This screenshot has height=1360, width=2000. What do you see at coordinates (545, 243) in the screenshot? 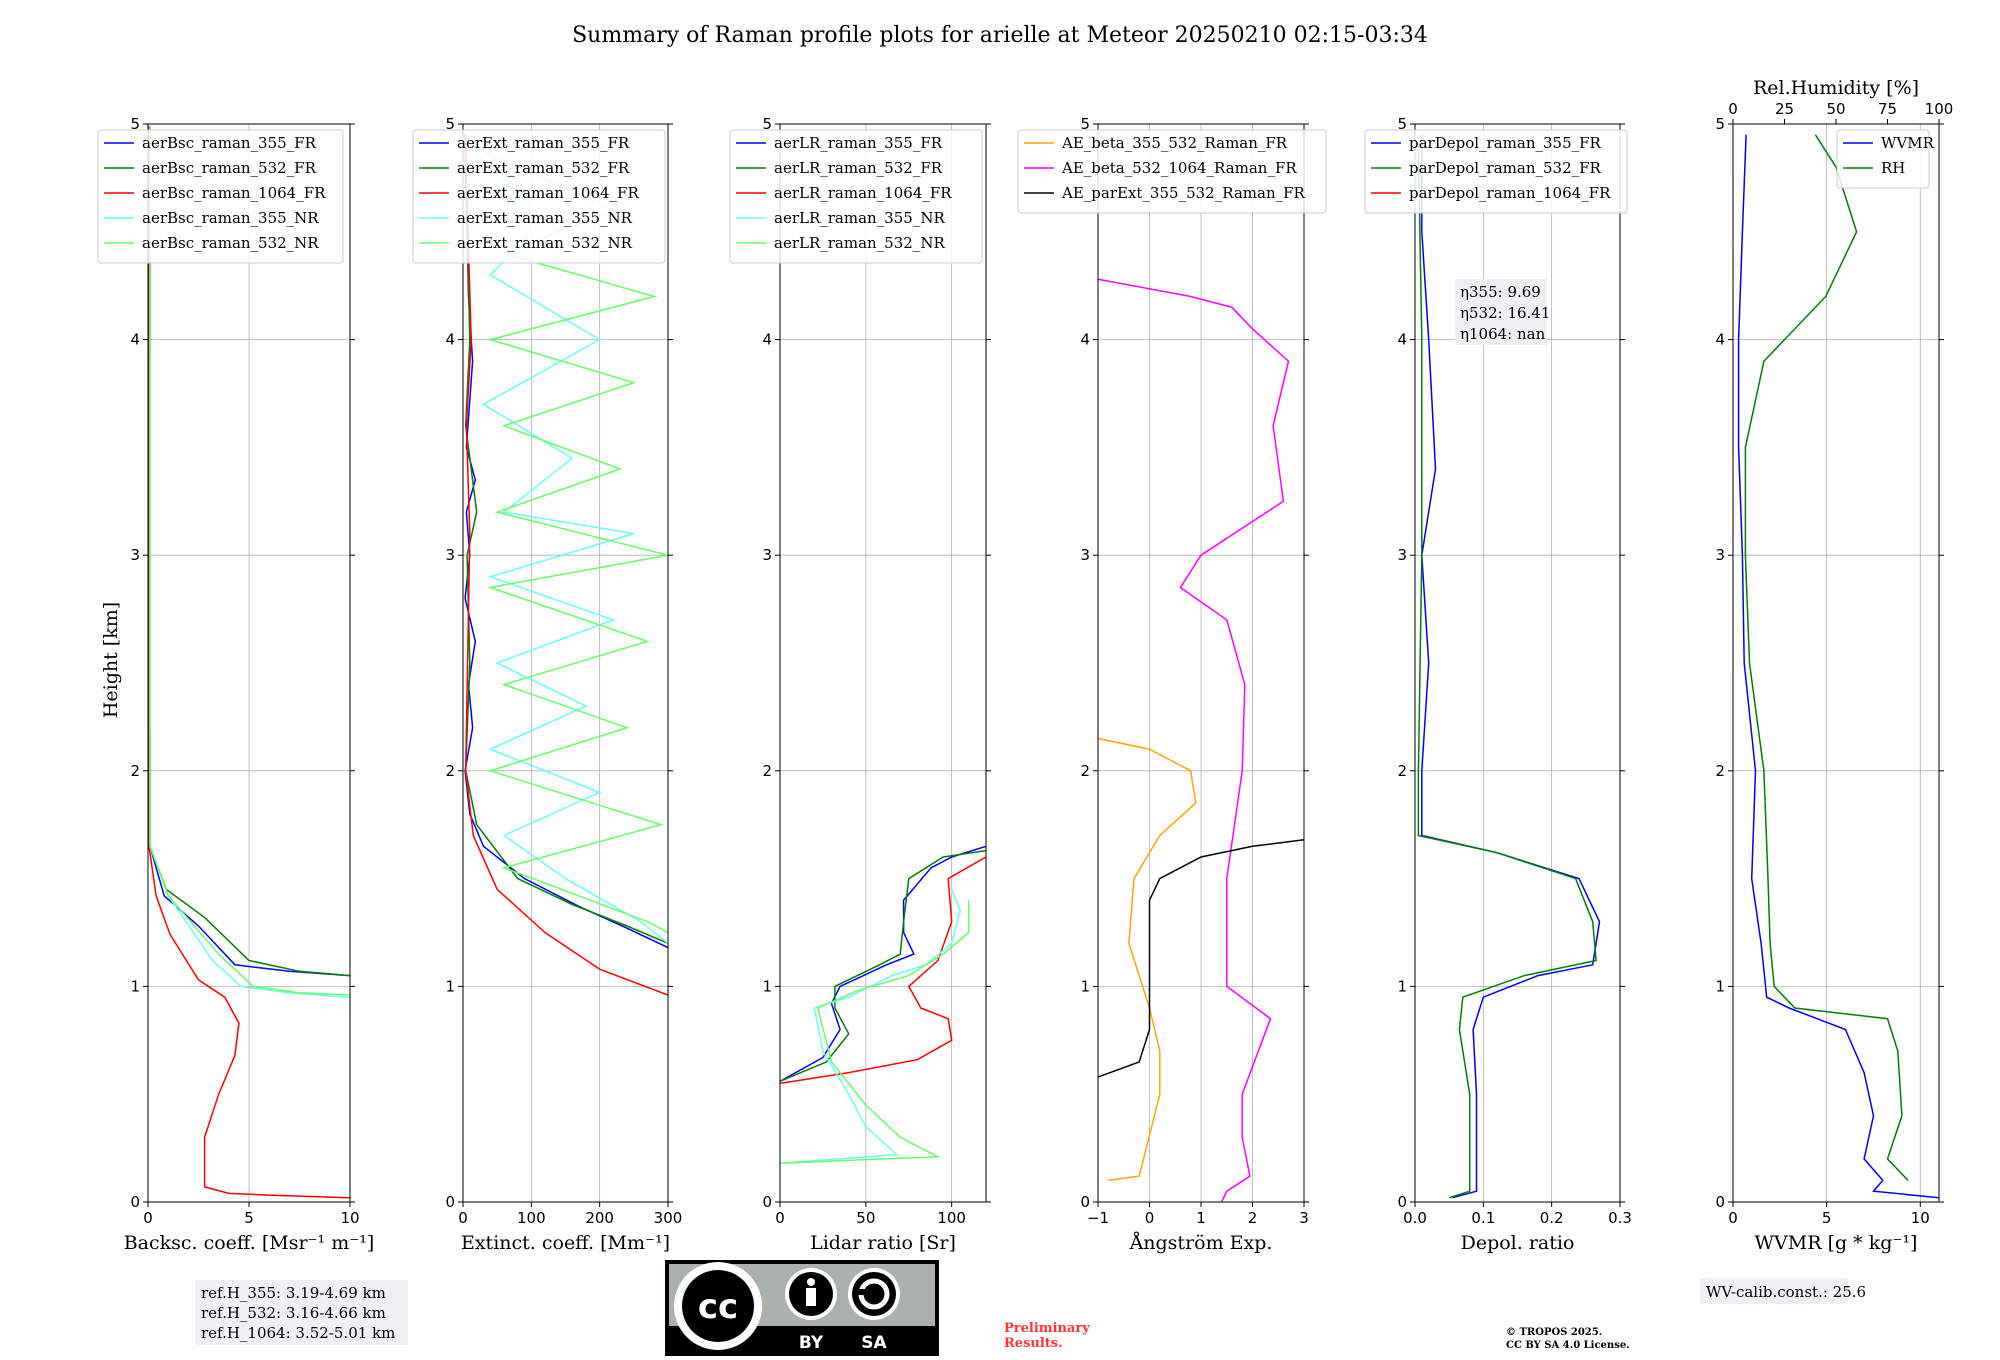
I see `legend-entry: aerExt_raman_532_NR` at bounding box center [545, 243].